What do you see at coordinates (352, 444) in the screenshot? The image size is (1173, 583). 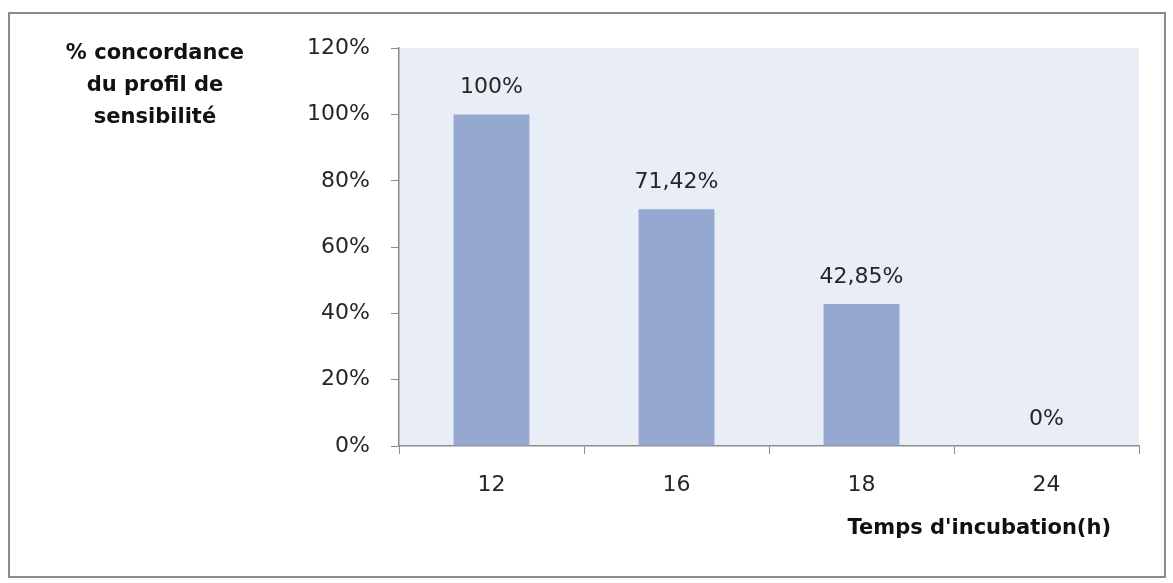 I see `y-tick-label: 0%` at bounding box center [352, 444].